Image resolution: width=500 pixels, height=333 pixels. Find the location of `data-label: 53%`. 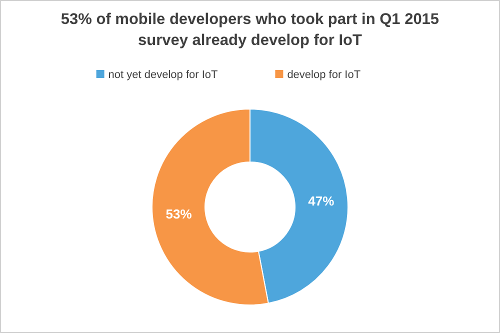

data-label: 53% is located at coordinates (179, 214).